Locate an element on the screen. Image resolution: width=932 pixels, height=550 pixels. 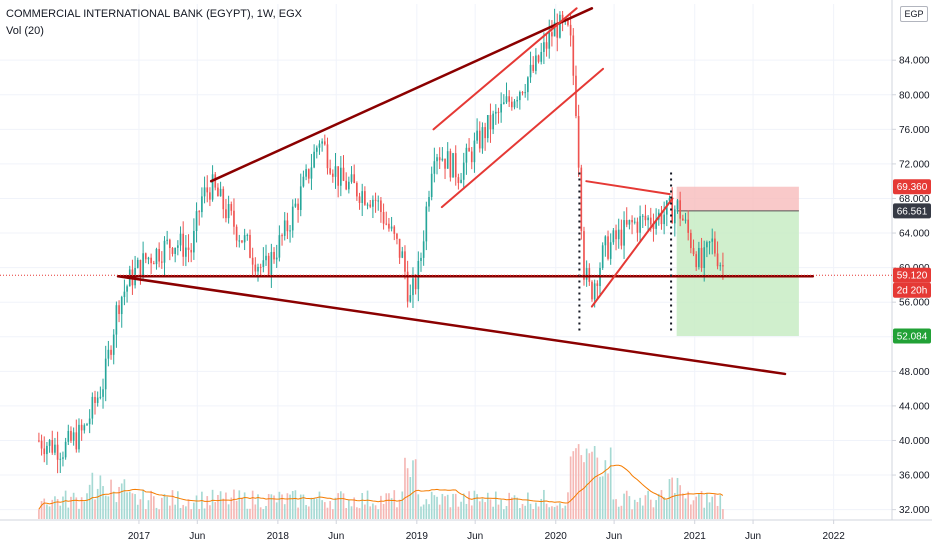
price-badges: 69.360 66.561 59.120 2d 20h 52.084 is located at coordinates (912, 261).